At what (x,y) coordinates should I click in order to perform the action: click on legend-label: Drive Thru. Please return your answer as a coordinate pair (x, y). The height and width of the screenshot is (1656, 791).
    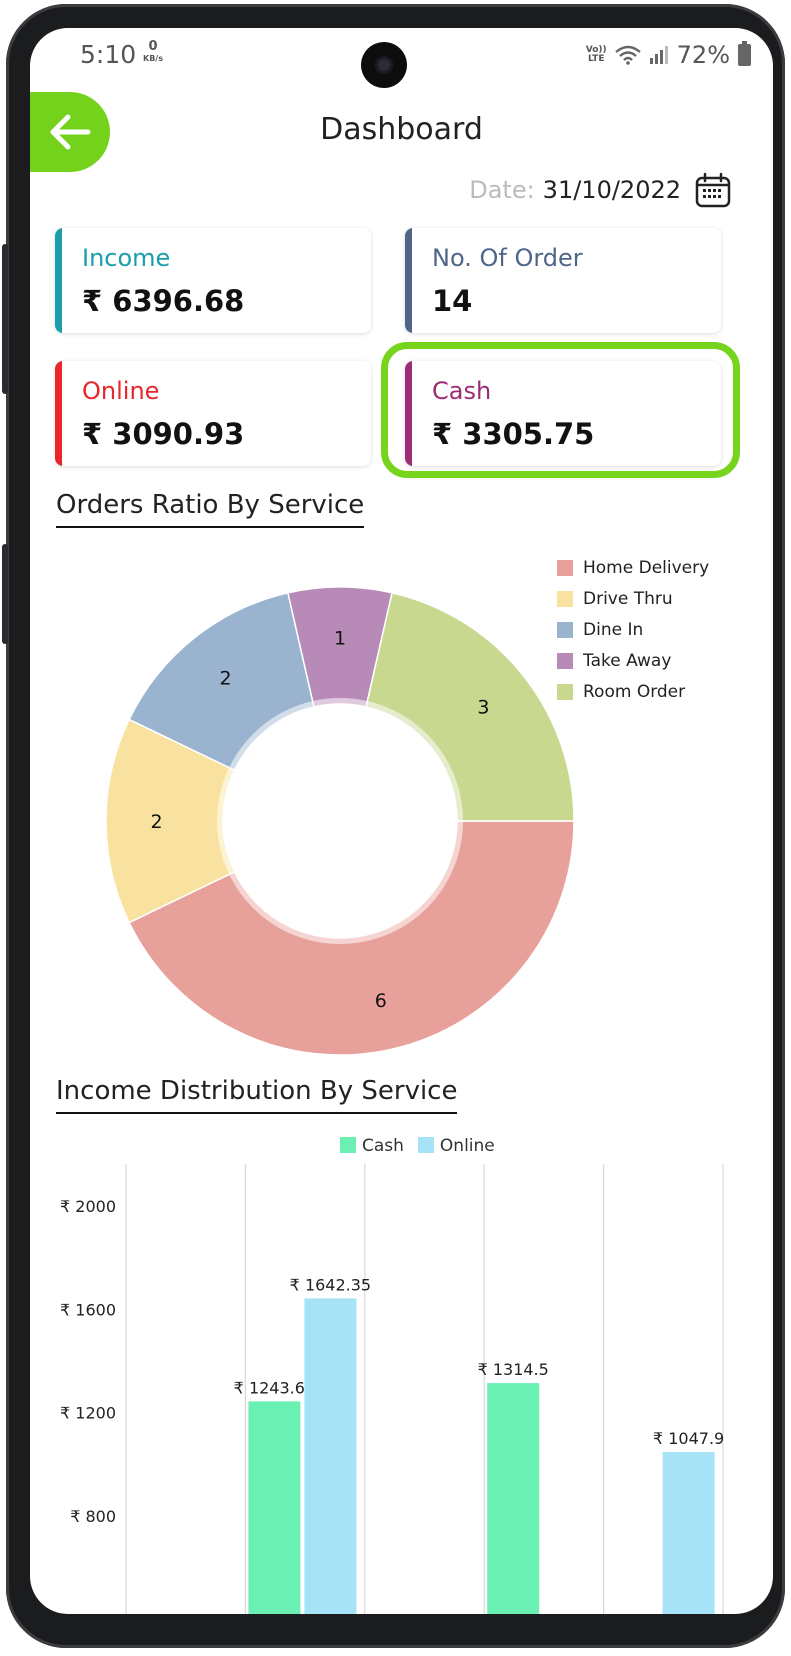
    Looking at the image, I should click on (628, 598).